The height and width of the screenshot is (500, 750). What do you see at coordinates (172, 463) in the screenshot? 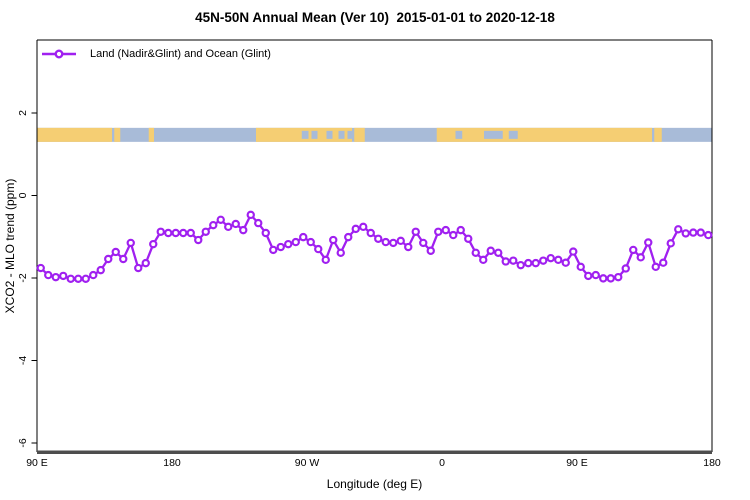
I see `x-axis-tick-label: 180` at bounding box center [172, 463].